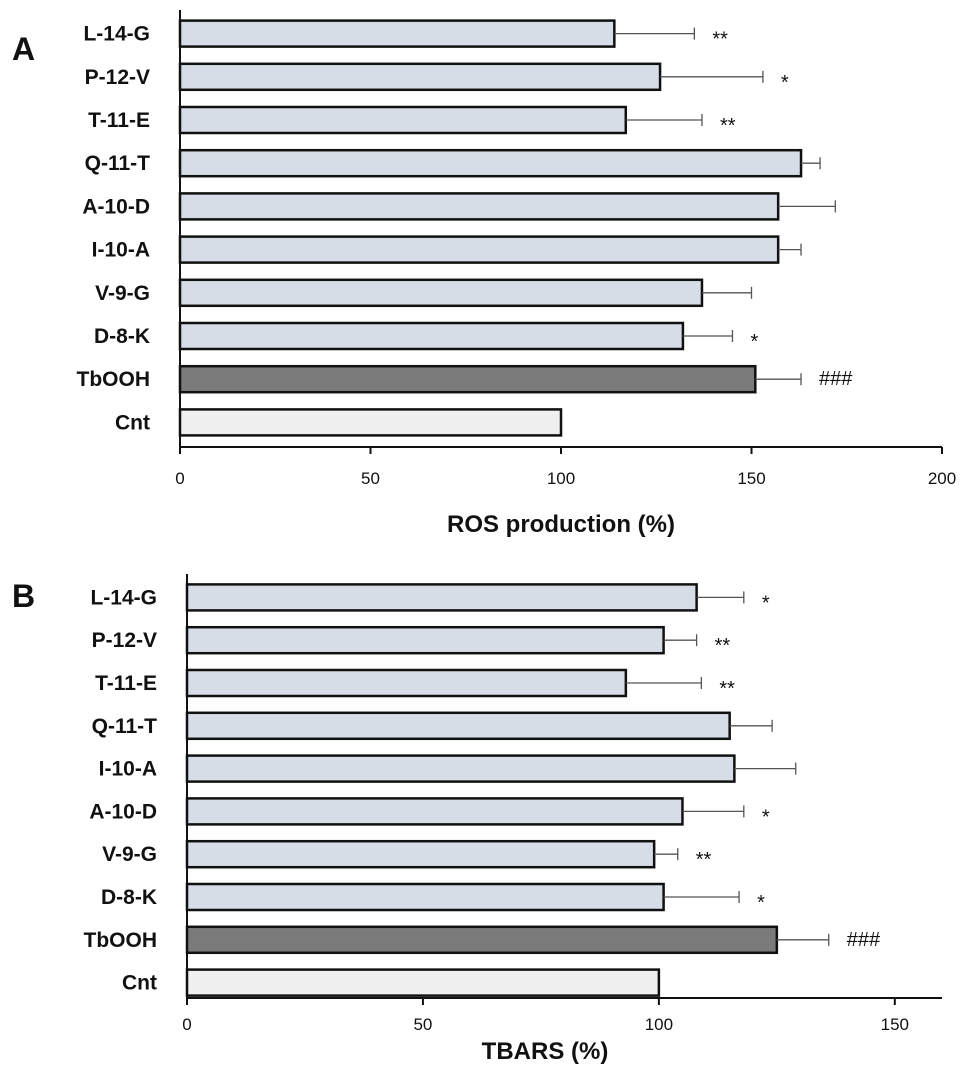 This screenshot has width=962, height=1067. Describe the element at coordinates (23, 596) in the screenshot. I see `panel-letter: B` at that location.